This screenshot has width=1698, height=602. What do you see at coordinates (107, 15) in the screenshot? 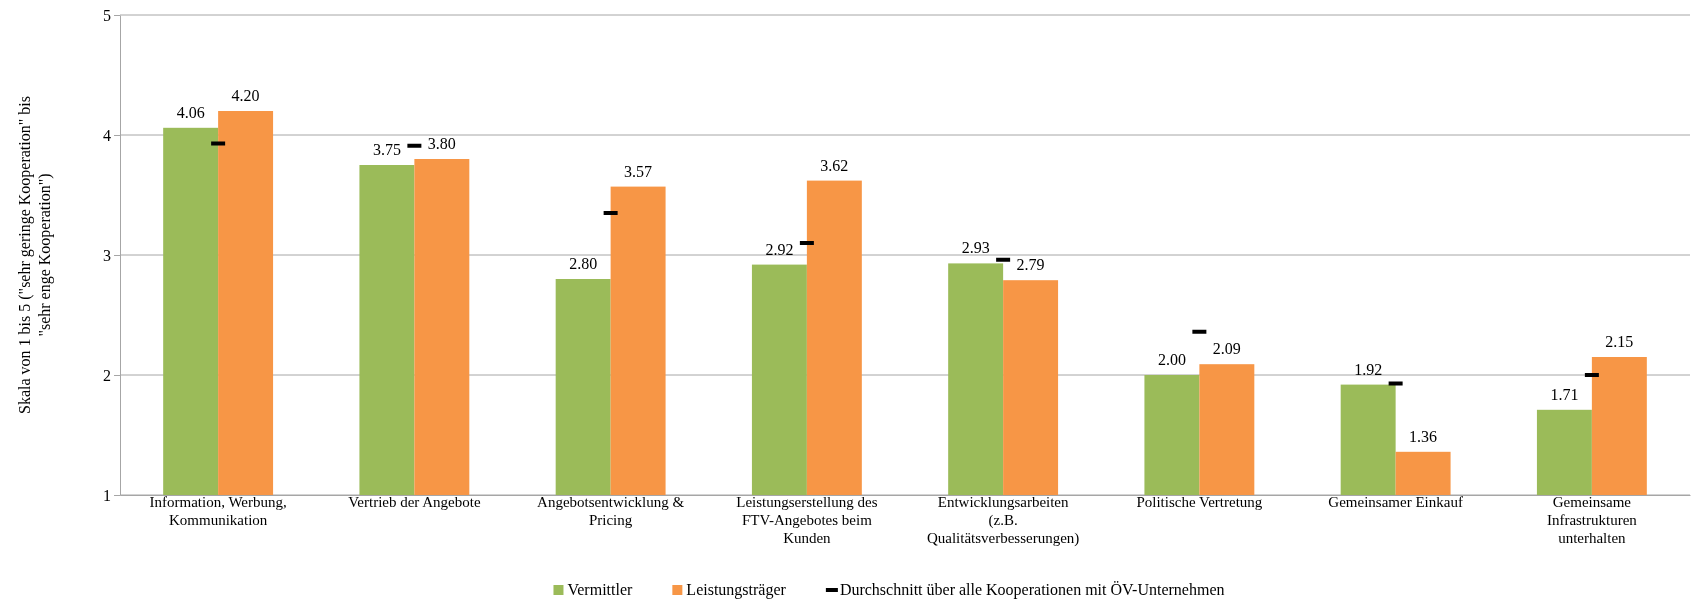
I see `y-tick-label: 5` at bounding box center [107, 15].